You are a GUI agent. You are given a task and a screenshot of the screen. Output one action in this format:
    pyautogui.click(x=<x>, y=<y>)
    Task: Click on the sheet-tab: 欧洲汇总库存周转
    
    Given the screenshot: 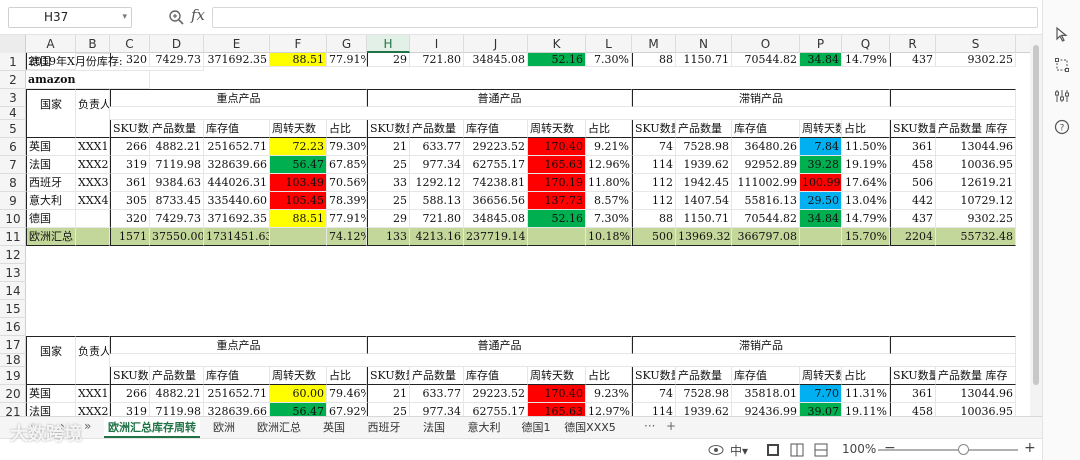 What is the action you would take?
    pyautogui.click(x=152, y=427)
    